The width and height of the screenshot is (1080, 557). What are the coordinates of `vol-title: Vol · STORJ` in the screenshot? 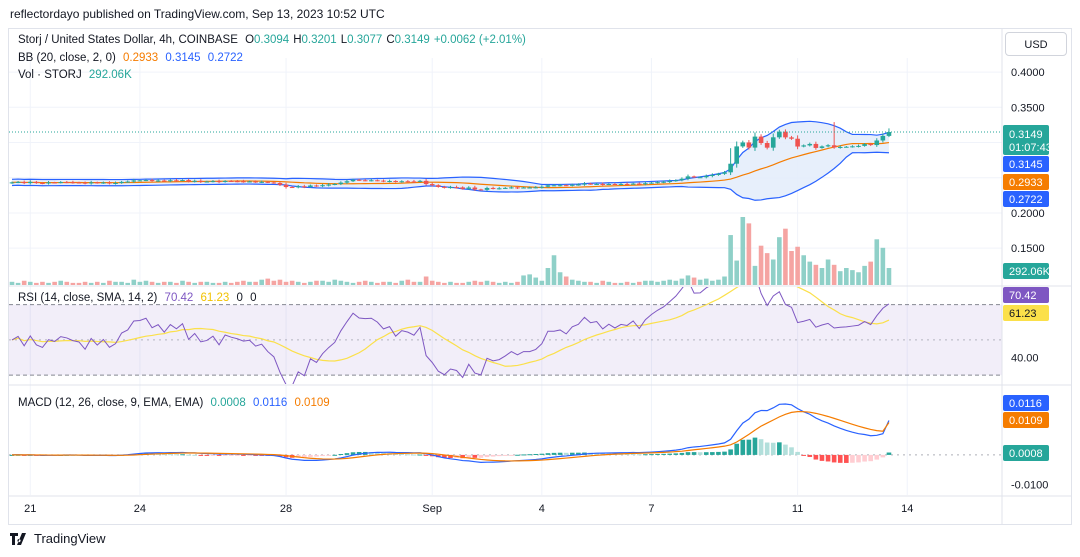 It's located at (50, 75).